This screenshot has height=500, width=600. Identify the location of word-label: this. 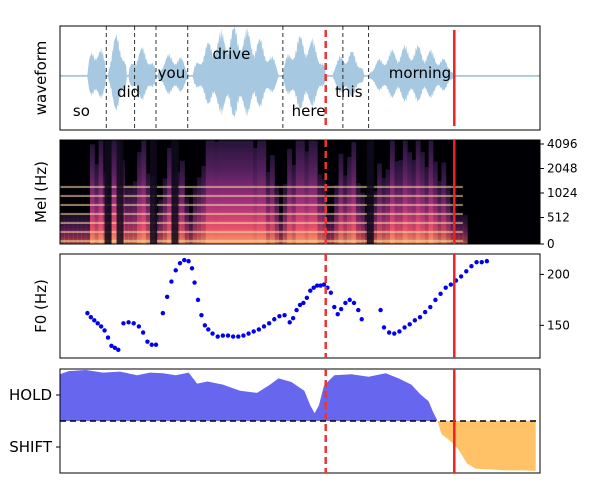
(349, 92).